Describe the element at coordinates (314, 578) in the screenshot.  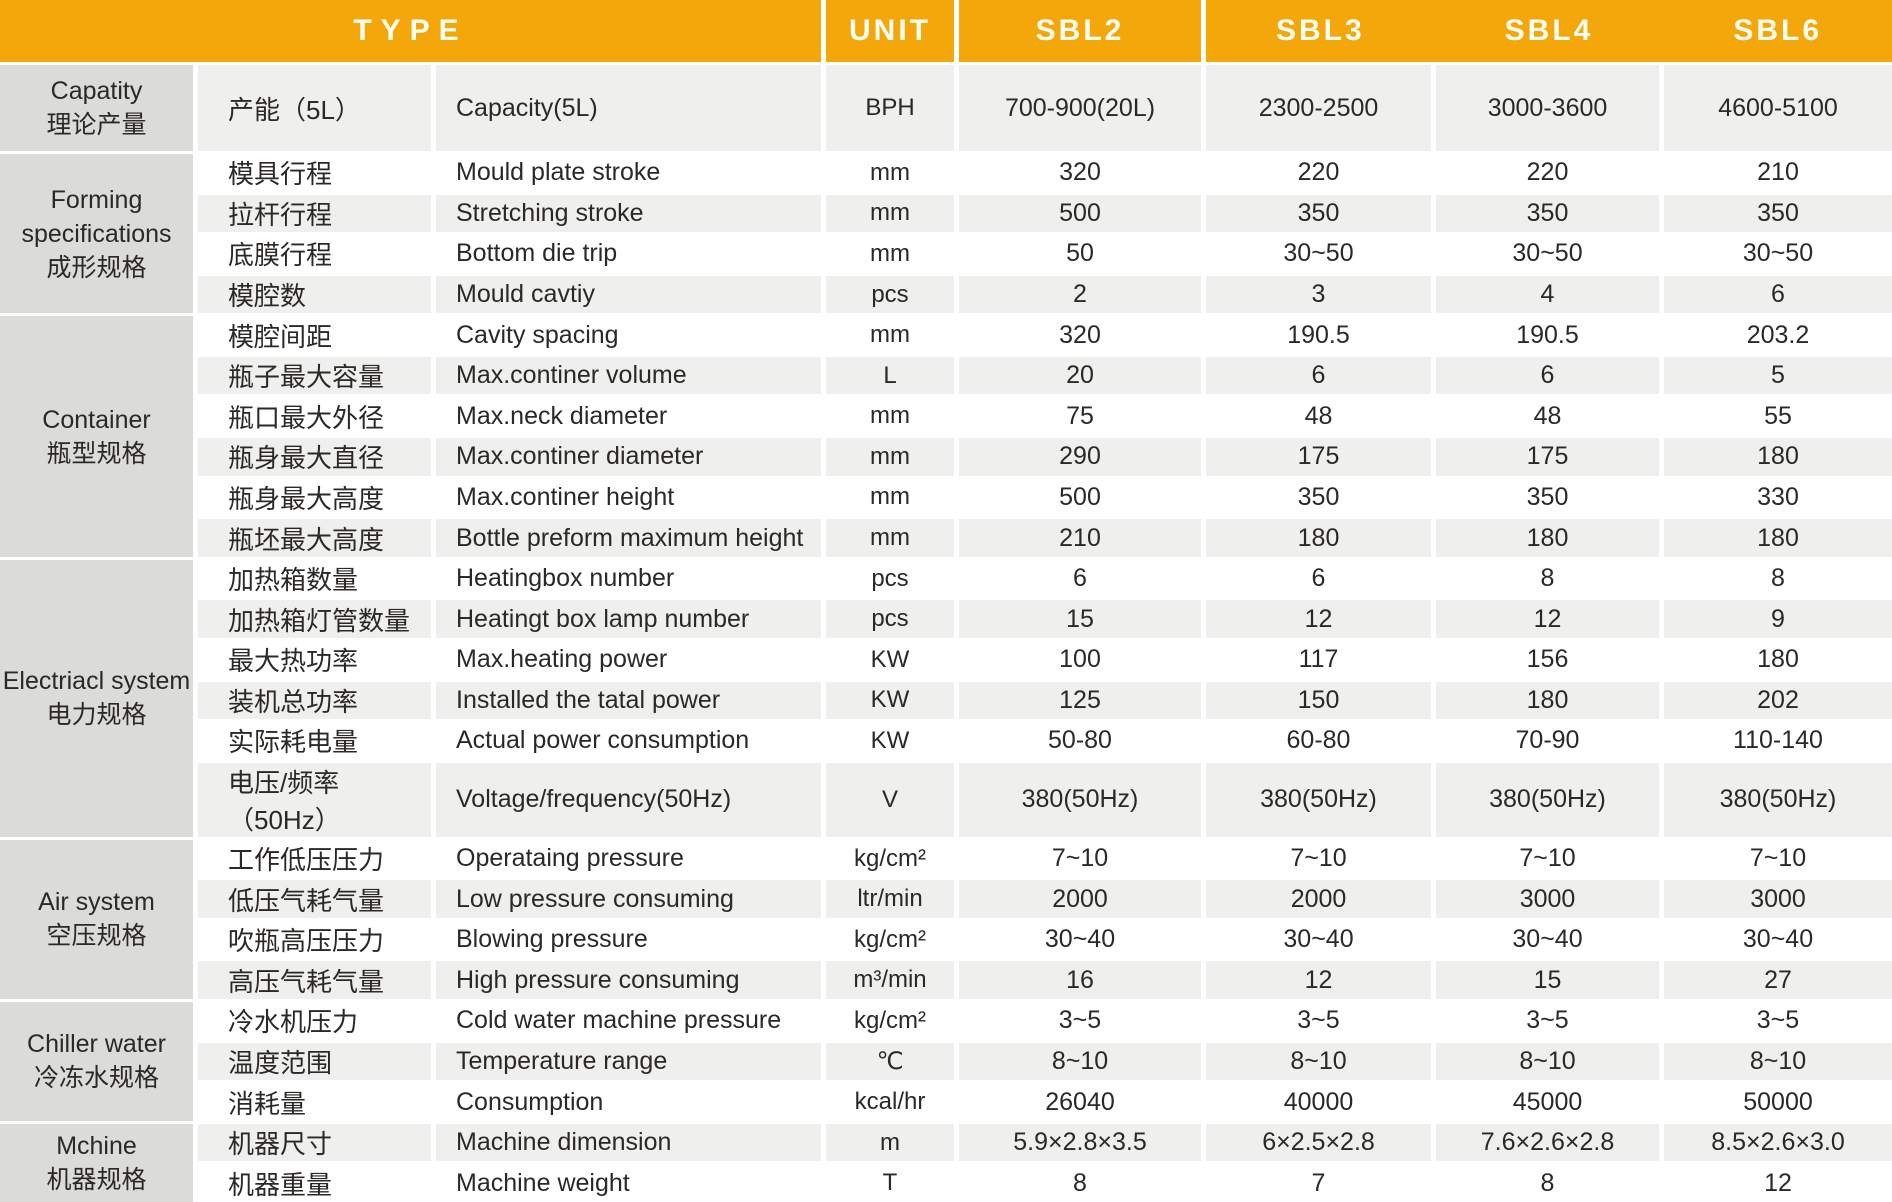
I see `spec-name-cn: 加热箱数量` at that location.